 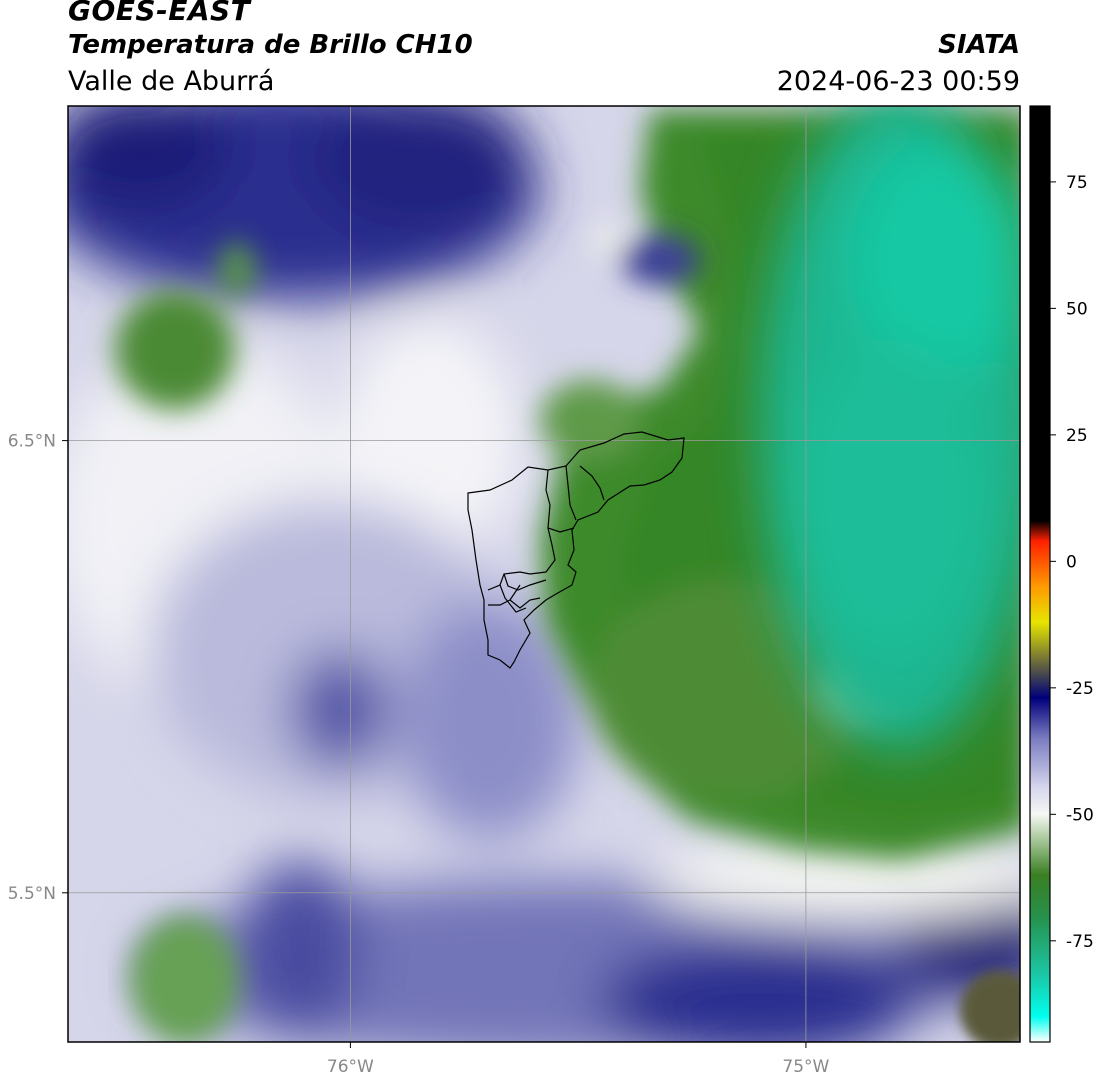 I want to click on colorbar-ticks: 75 50 25 0 -25 -50 -75, so click(x=1072, y=562).